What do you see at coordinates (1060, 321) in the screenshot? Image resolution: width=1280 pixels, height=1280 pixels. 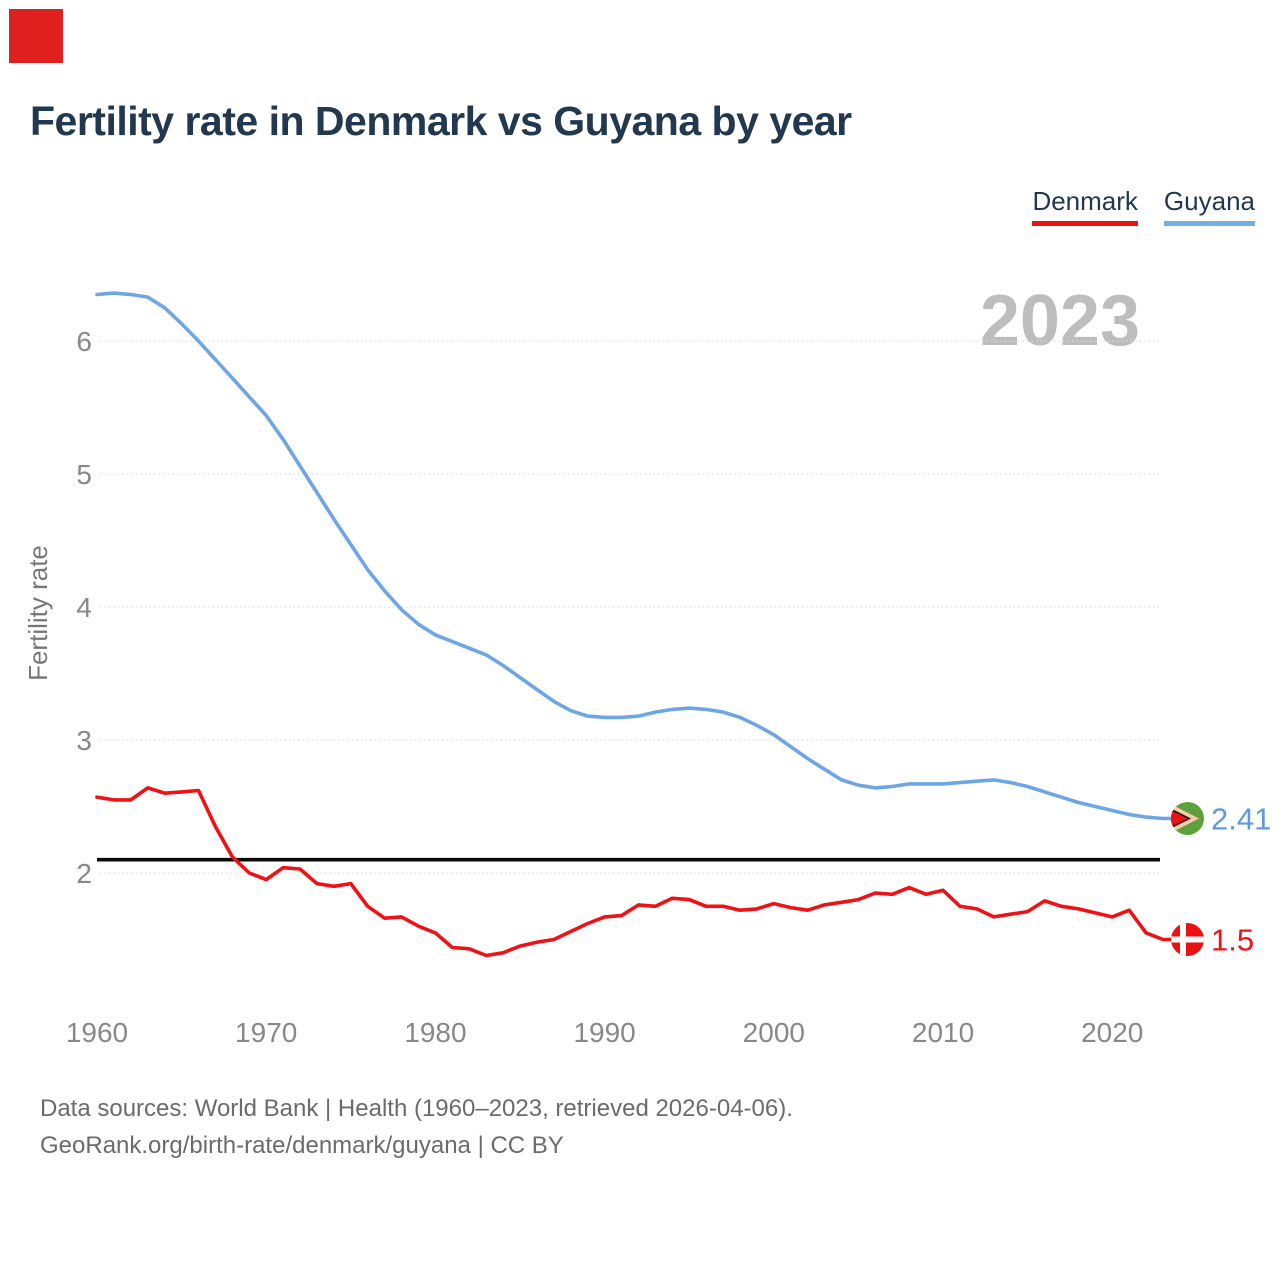 I see `watermark-year: 2023` at bounding box center [1060, 321].